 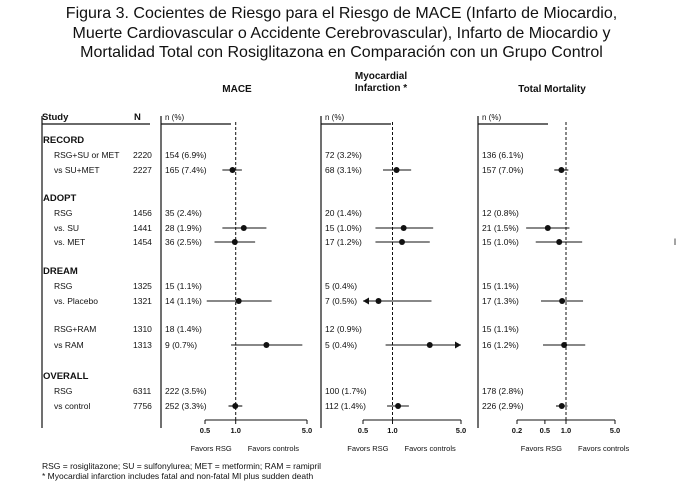 What do you see at coordinates (60, 271) in the screenshot?
I see `group-label: DREAM` at bounding box center [60, 271].